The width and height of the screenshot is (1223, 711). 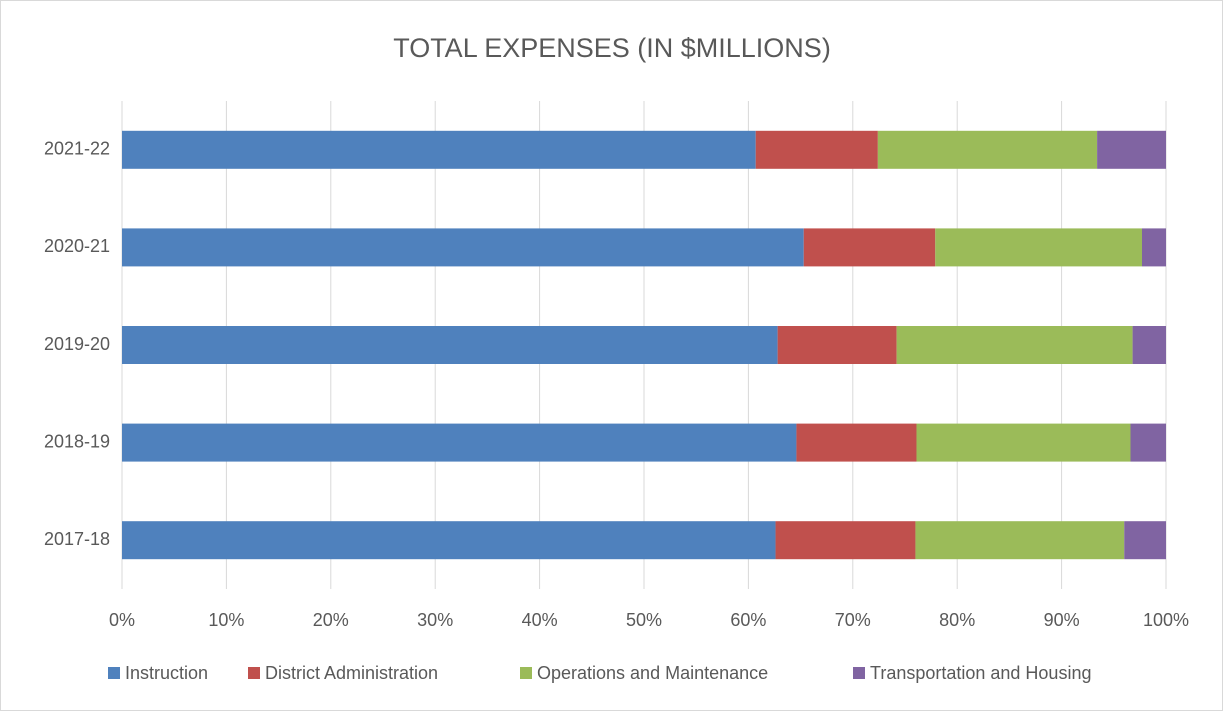 I want to click on x-tick-label: 20%, so click(x=331, y=620).